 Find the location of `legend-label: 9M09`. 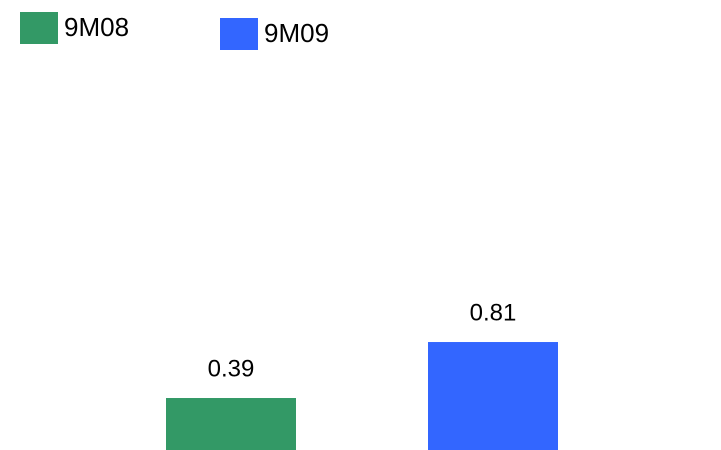

legend-label: 9M09 is located at coordinates (296, 33).